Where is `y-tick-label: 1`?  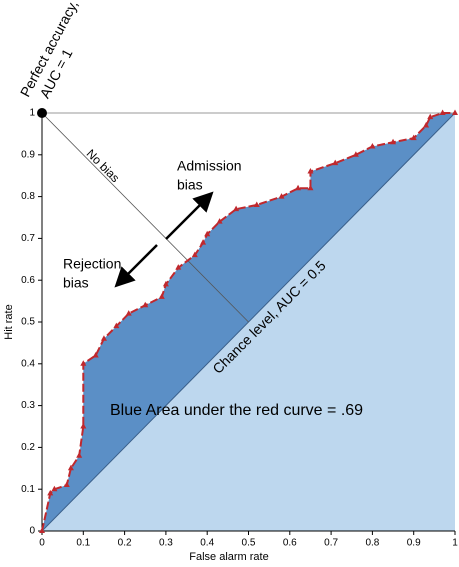 y-tick-label: 1 is located at coordinates (32, 113).